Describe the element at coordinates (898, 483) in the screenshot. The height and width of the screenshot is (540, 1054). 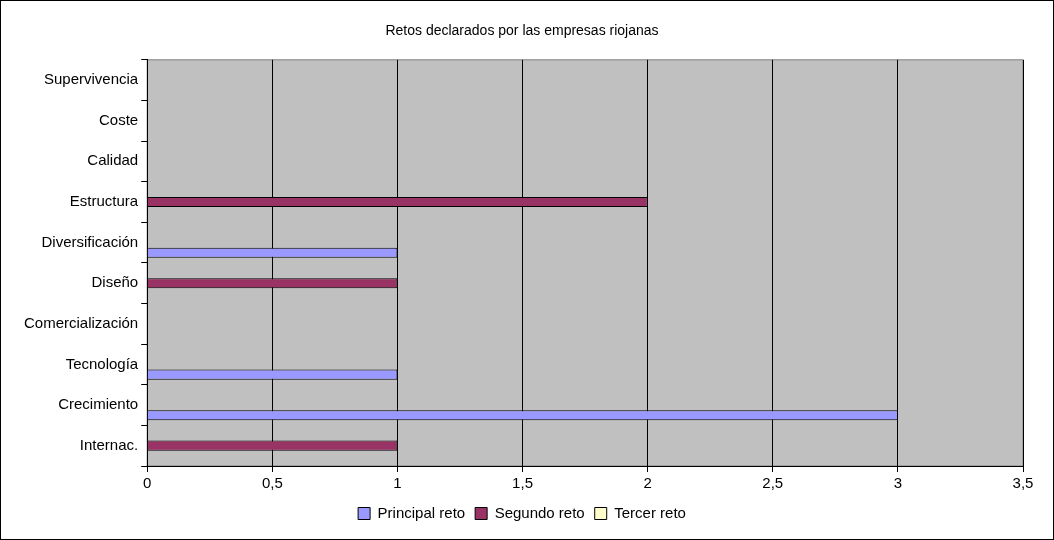
I see `x-tick-label: 3` at that location.